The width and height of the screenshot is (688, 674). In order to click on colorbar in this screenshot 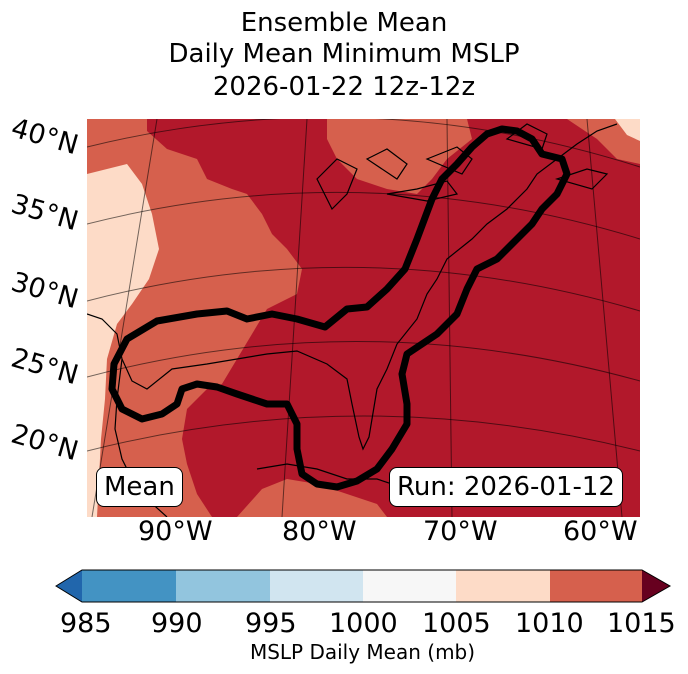, I will do `click(363, 586)`.